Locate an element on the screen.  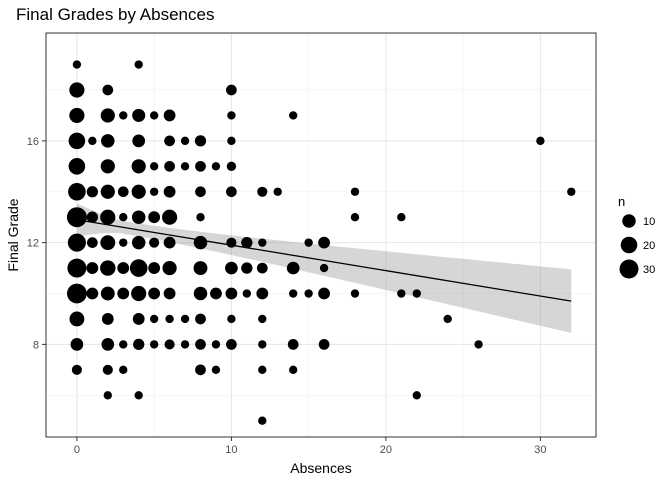
trend-line is located at coordinates (324, 260).